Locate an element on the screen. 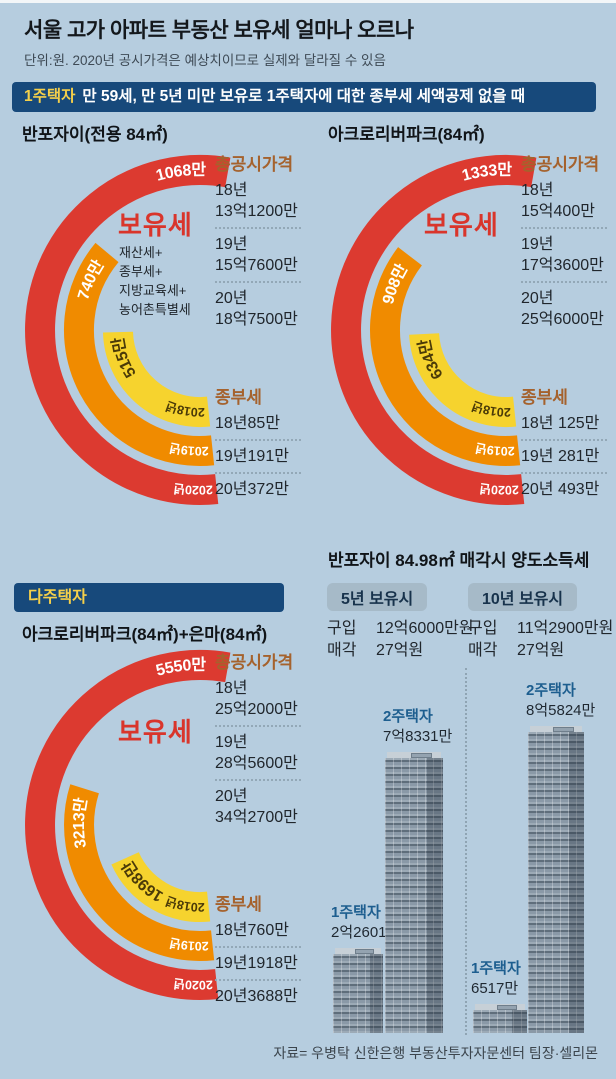 Image resolution: width=616 pixels, height=1079 pixels. price-entry: 19년 15억7600만 is located at coordinates (256, 255).